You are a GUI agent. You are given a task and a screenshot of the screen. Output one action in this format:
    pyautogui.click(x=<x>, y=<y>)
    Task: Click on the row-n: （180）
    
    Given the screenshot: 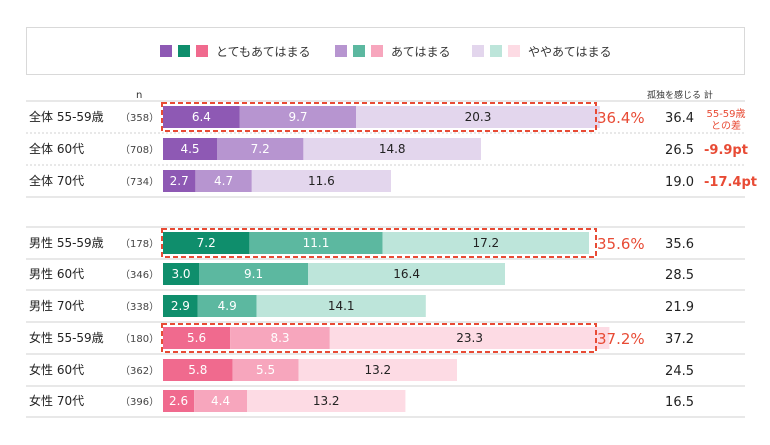 What is the action you would take?
    pyautogui.click(x=139, y=339)
    